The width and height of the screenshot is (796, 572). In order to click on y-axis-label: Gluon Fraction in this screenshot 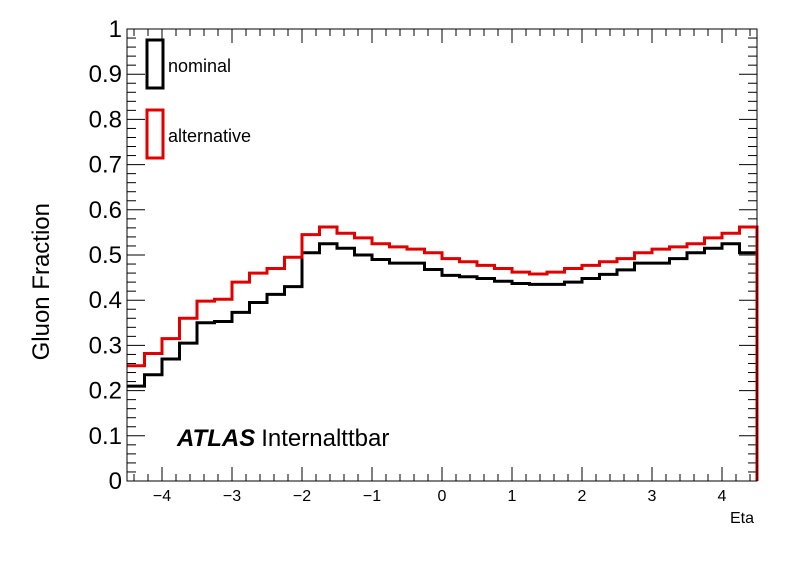, I will do `click(41, 281)`.